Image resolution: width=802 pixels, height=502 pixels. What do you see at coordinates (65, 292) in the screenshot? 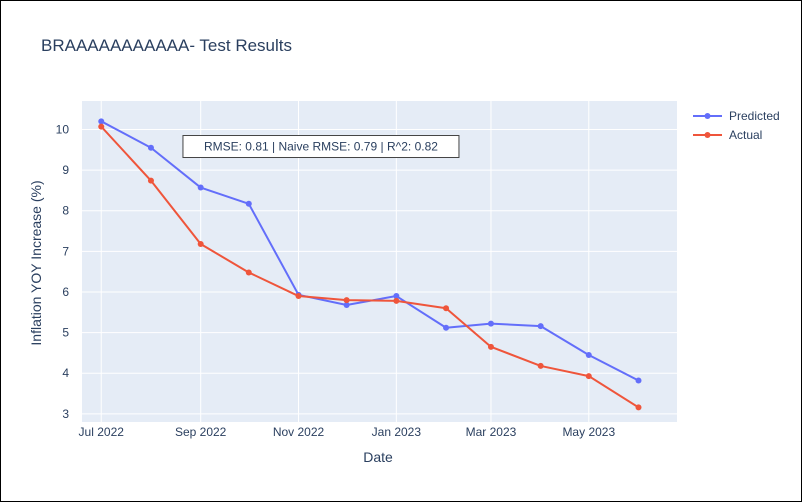
I see `y-tick-label: 6` at bounding box center [65, 292].